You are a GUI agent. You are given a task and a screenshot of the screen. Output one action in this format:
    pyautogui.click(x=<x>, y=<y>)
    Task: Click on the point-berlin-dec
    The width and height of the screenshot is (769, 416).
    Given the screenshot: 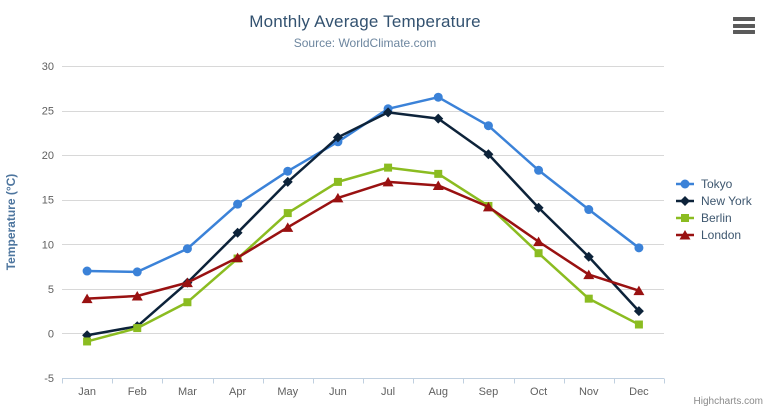 What is the action you would take?
    pyautogui.click(x=638, y=324)
    